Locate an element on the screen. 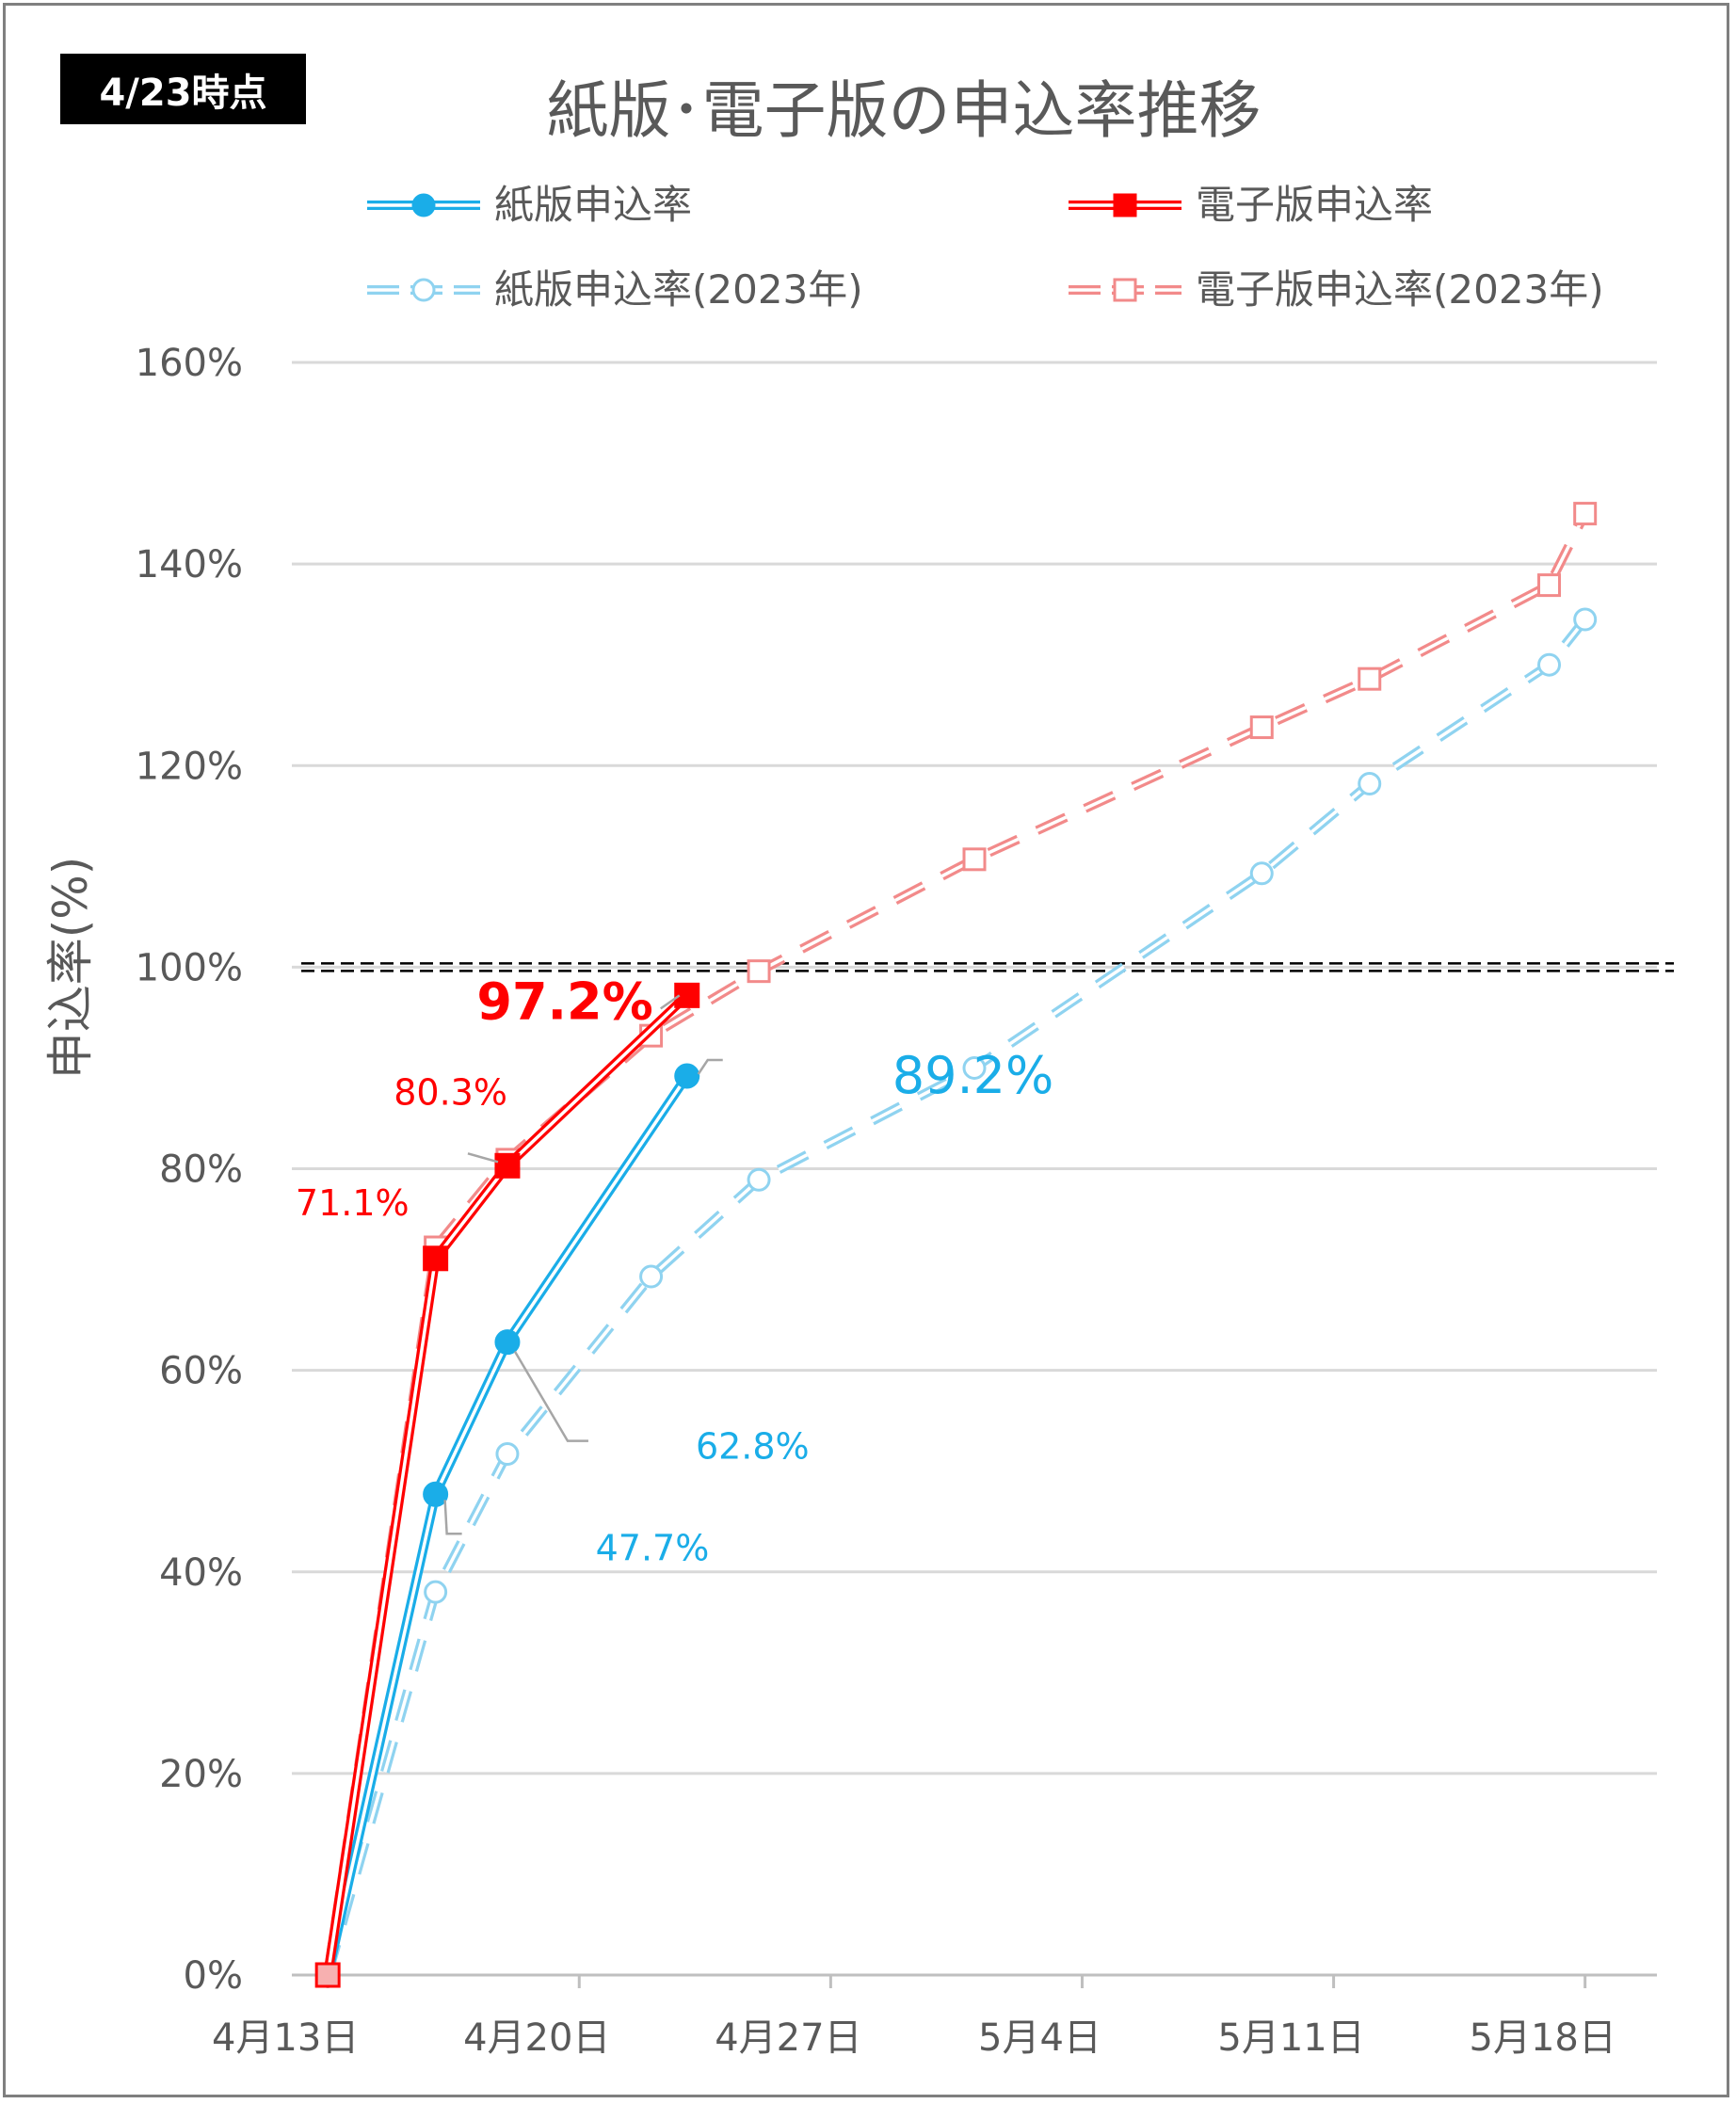 This screenshot has height=2104, width=1736. legend-label: 紙版申込率 is located at coordinates (593, 205).